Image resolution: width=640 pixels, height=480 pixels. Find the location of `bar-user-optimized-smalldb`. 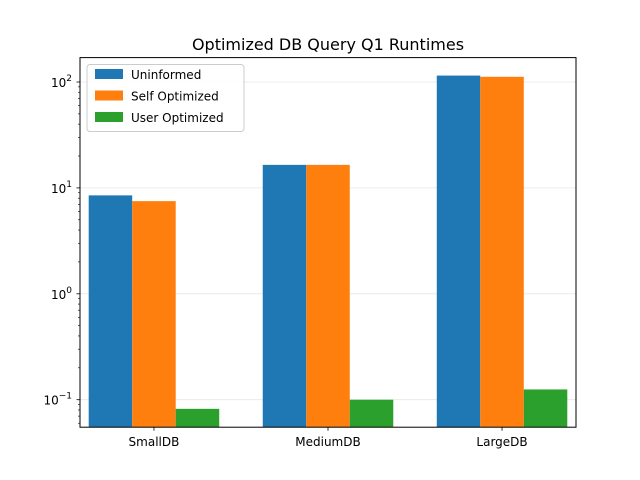

bar-user-optimized-smalldb is located at coordinates (197, 418).